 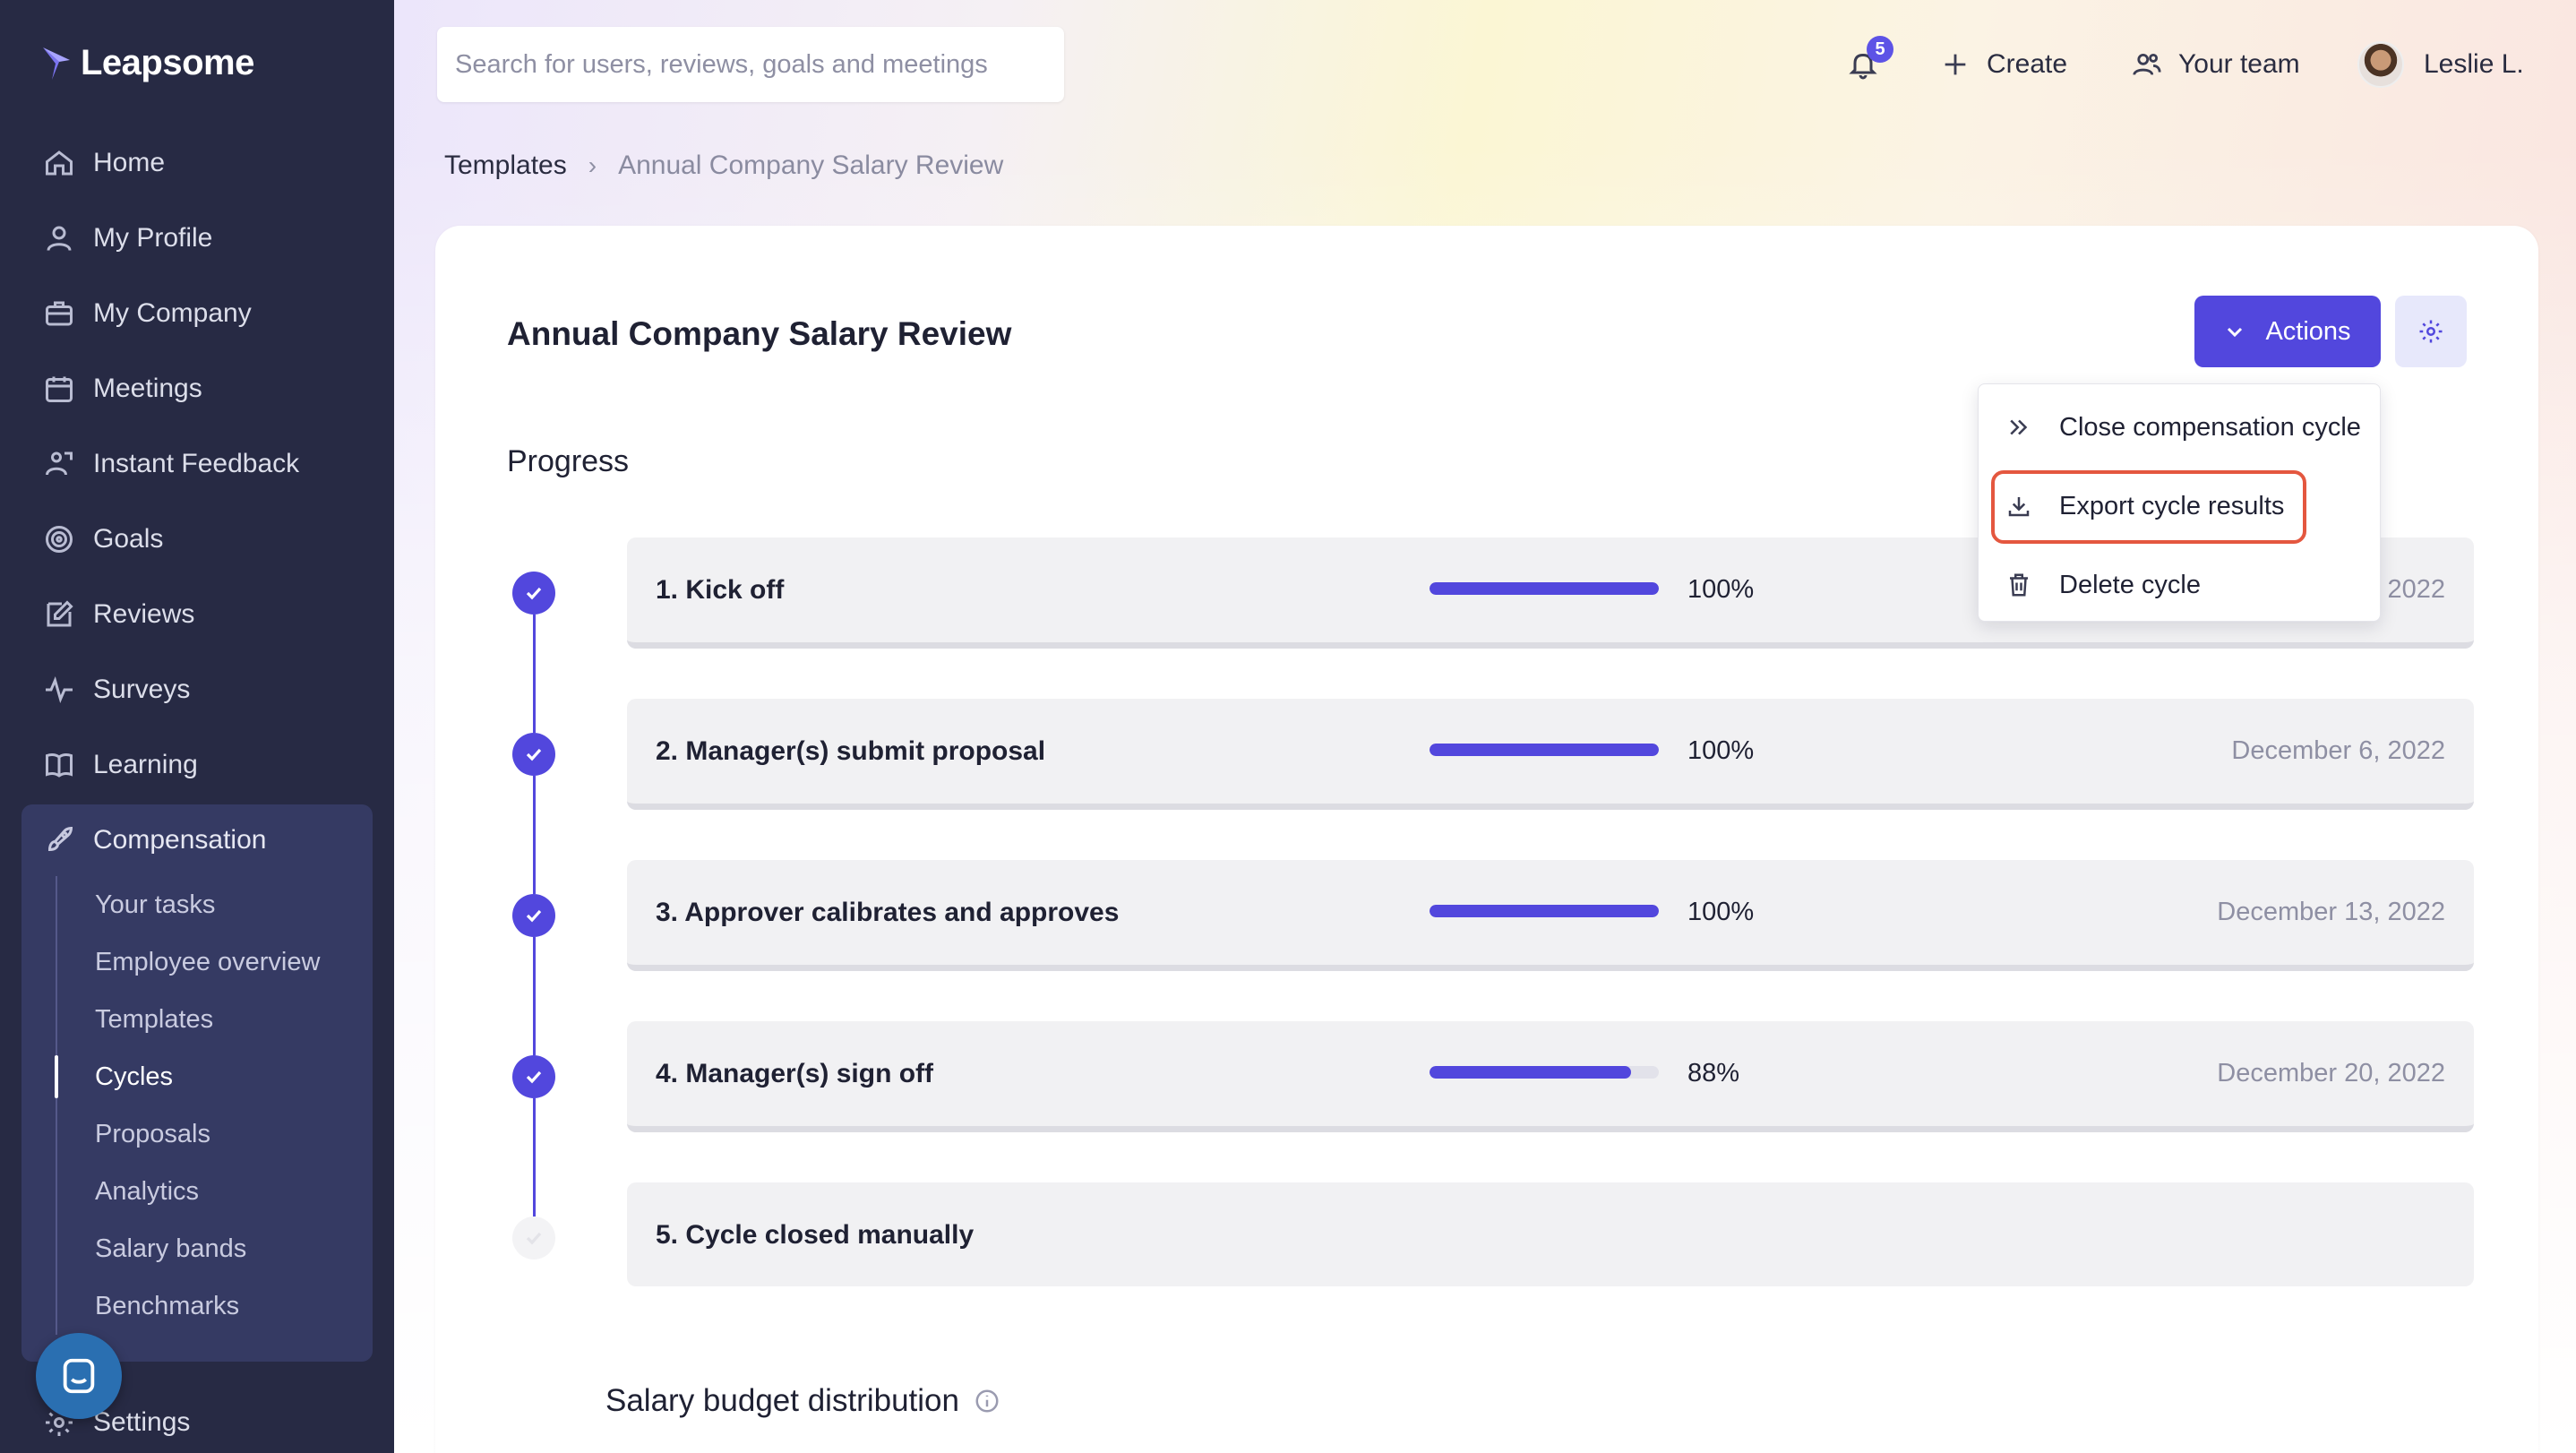 What do you see at coordinates (1713, 1074) in the screenshot?
I see `step-percent: 88%` at bounding box center [1713, 1074].